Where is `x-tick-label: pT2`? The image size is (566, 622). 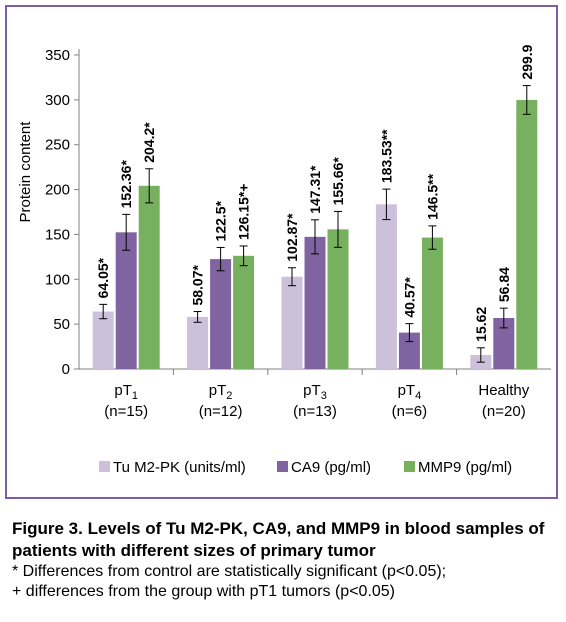 x-tick-label: pT2 is located at coordinates (221, 392).